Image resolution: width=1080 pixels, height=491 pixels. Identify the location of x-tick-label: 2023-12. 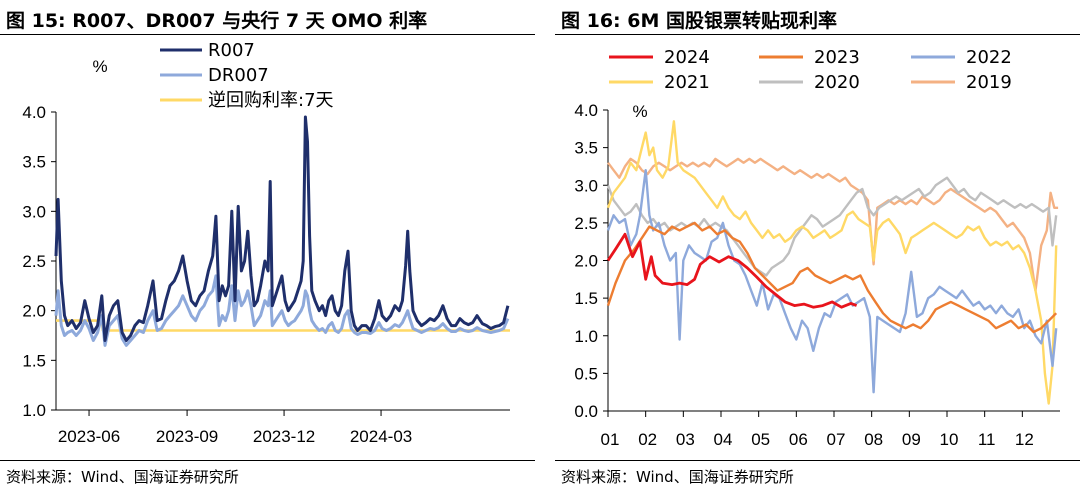
(284, 436).